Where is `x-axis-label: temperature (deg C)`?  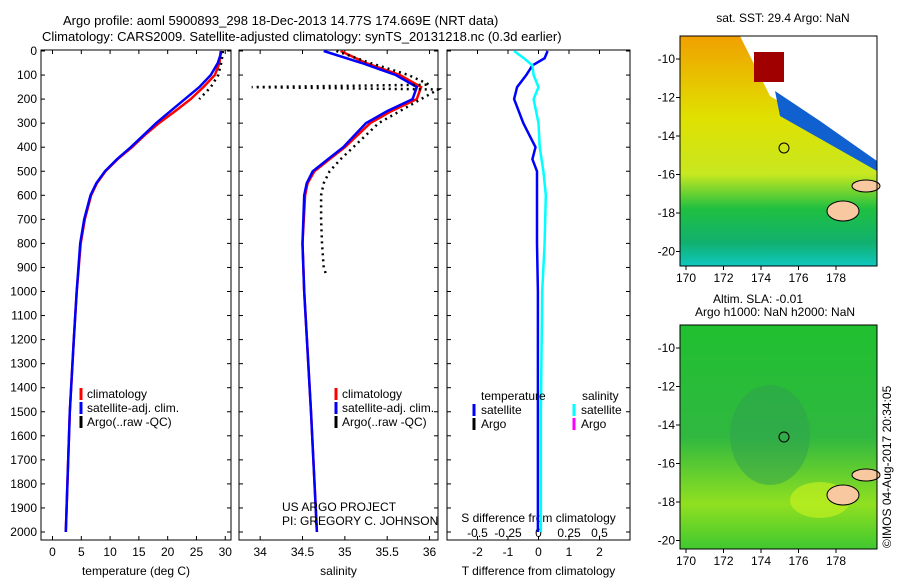 x-axis-label: temperature (deg C) is located at coordinates (136, 571).